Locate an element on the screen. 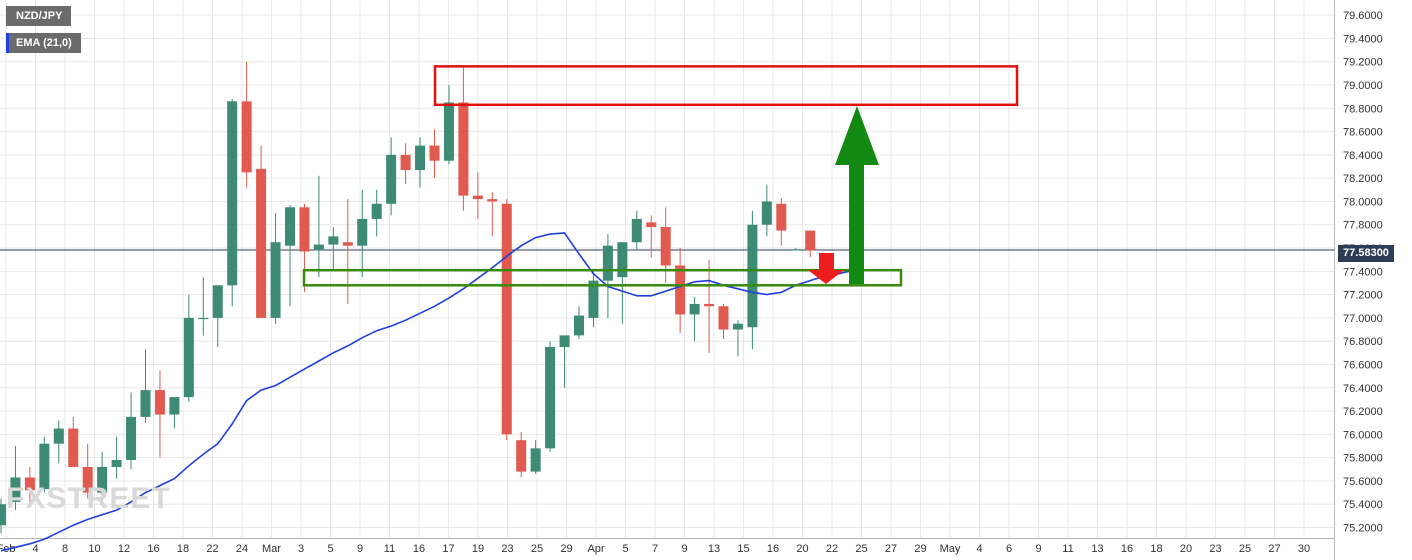  x-tick-label: 15 is located at coordinates (743, 549).